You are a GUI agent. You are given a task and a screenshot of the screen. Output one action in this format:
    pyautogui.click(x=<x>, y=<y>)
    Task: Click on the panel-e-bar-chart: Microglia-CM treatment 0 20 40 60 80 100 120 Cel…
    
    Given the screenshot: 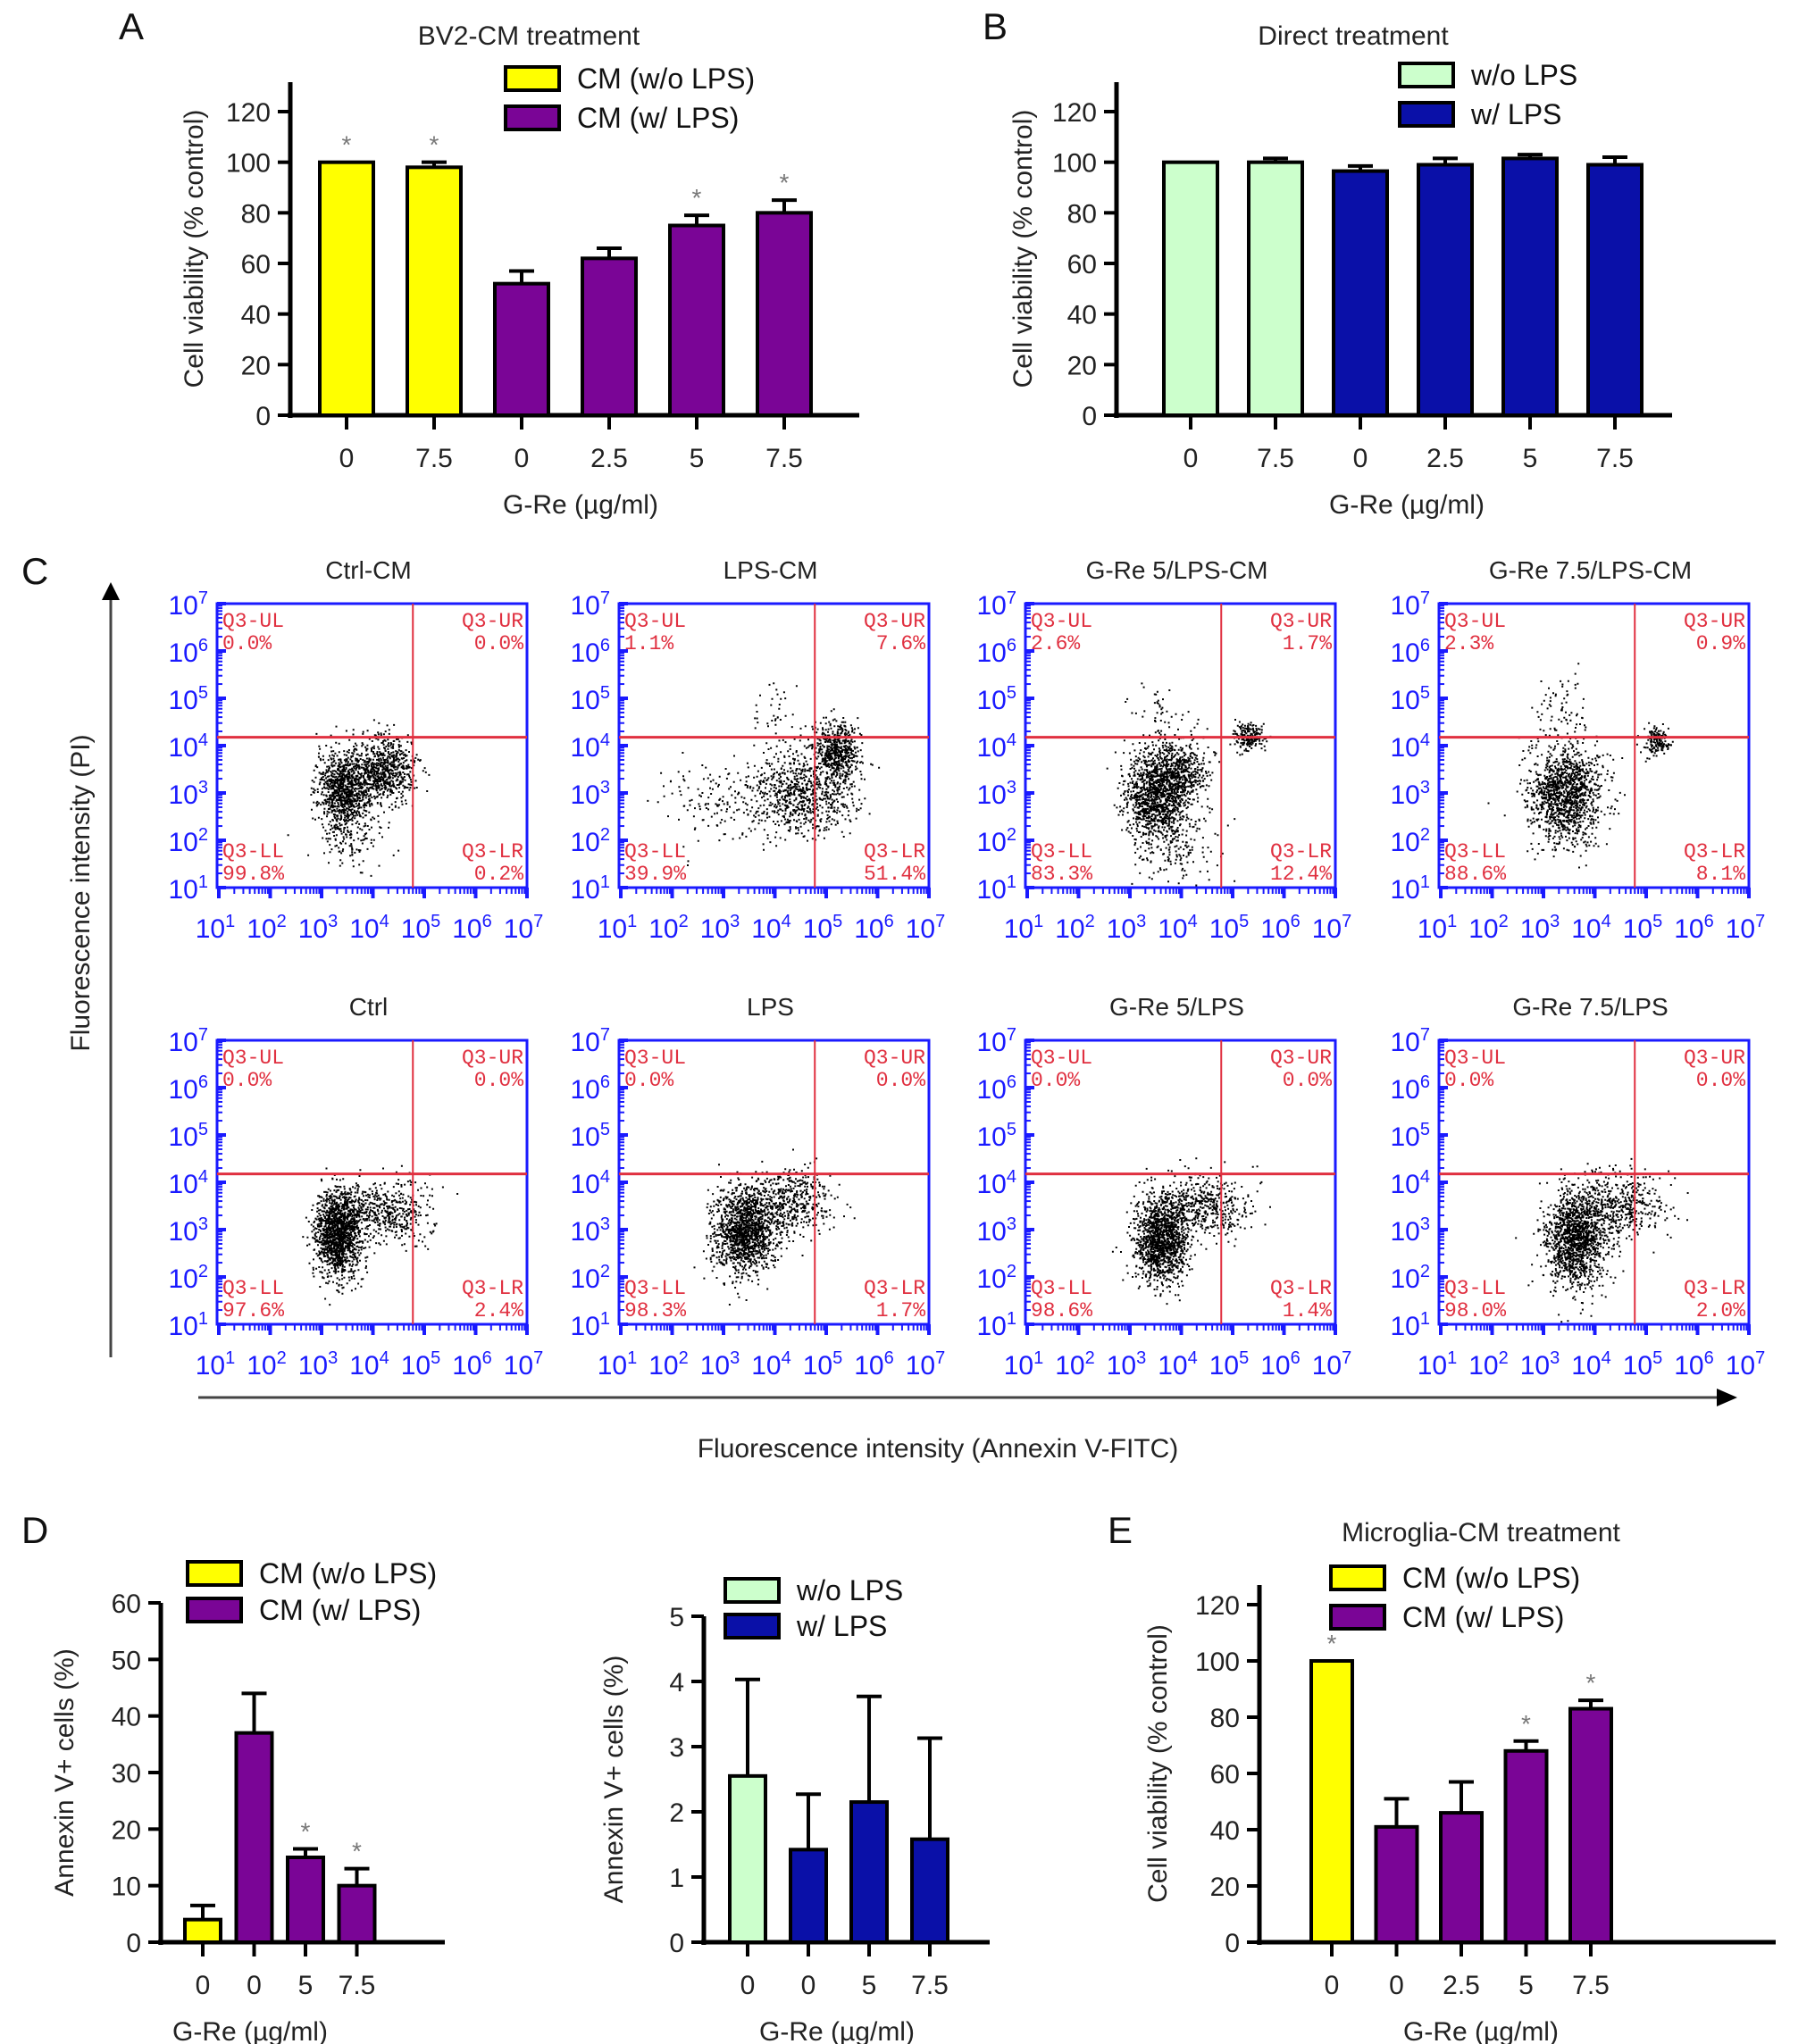 What is the action you would take?
    pyautogui.click(x=1459, y=1781)
    